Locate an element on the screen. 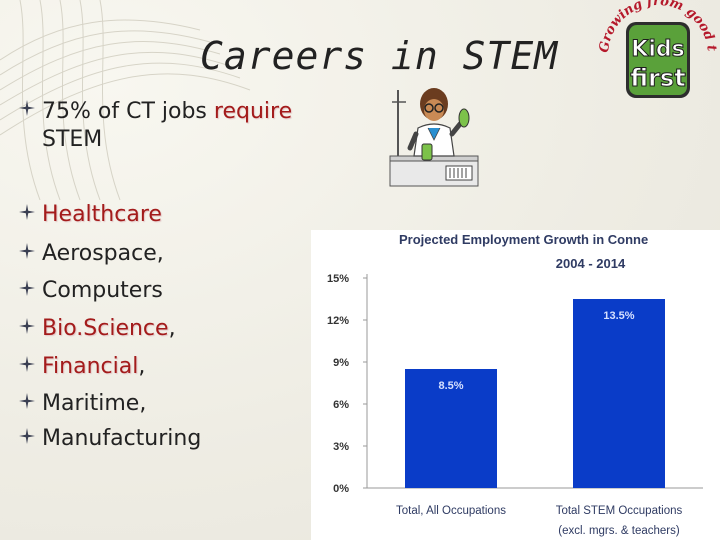  logo-name-bottom: first is located at coordinates (657, 78).